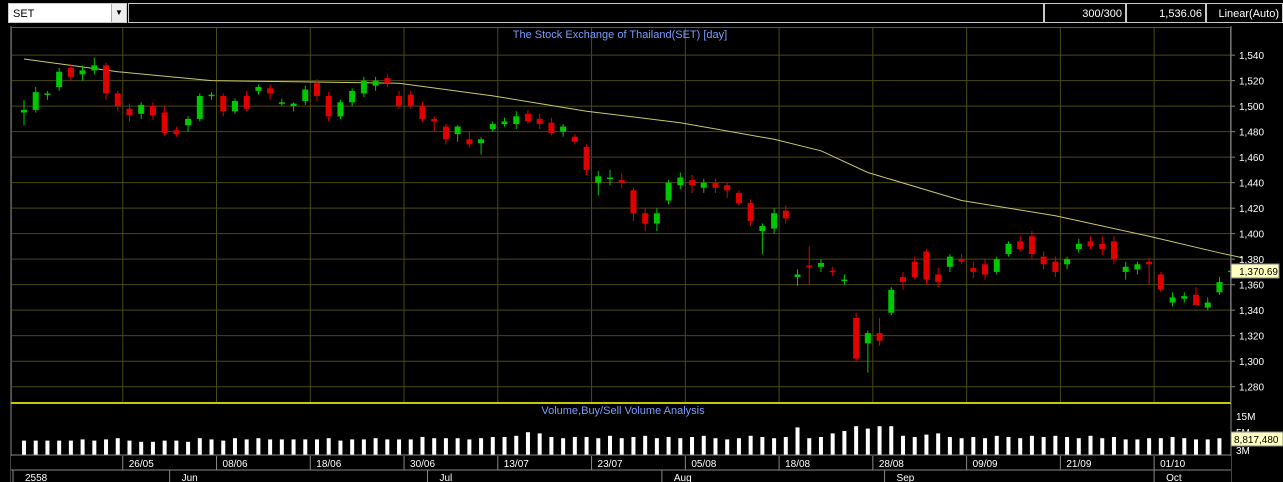  Describe the element at coordinates (328, 464) in the screenshot. I see `date-tick-label: 18/06` at that location.